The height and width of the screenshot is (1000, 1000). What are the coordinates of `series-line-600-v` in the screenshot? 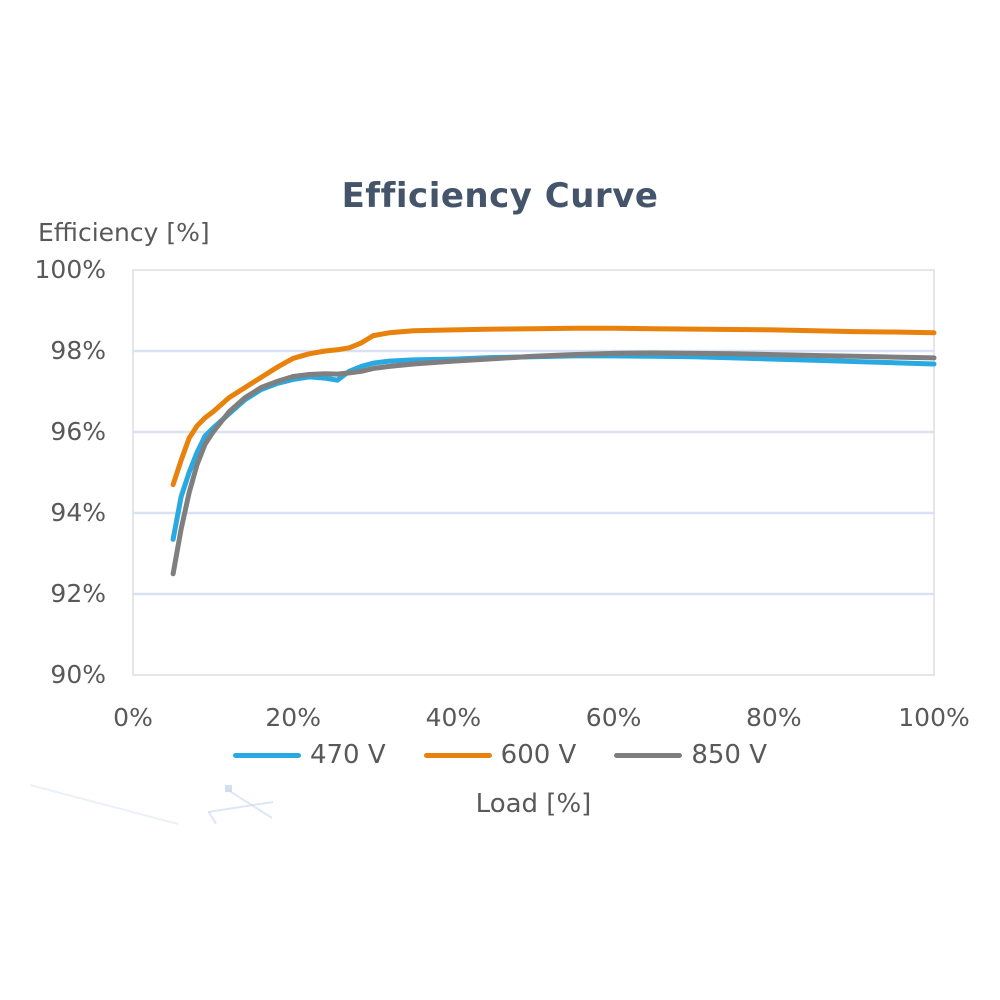 It's located at (553, 406).